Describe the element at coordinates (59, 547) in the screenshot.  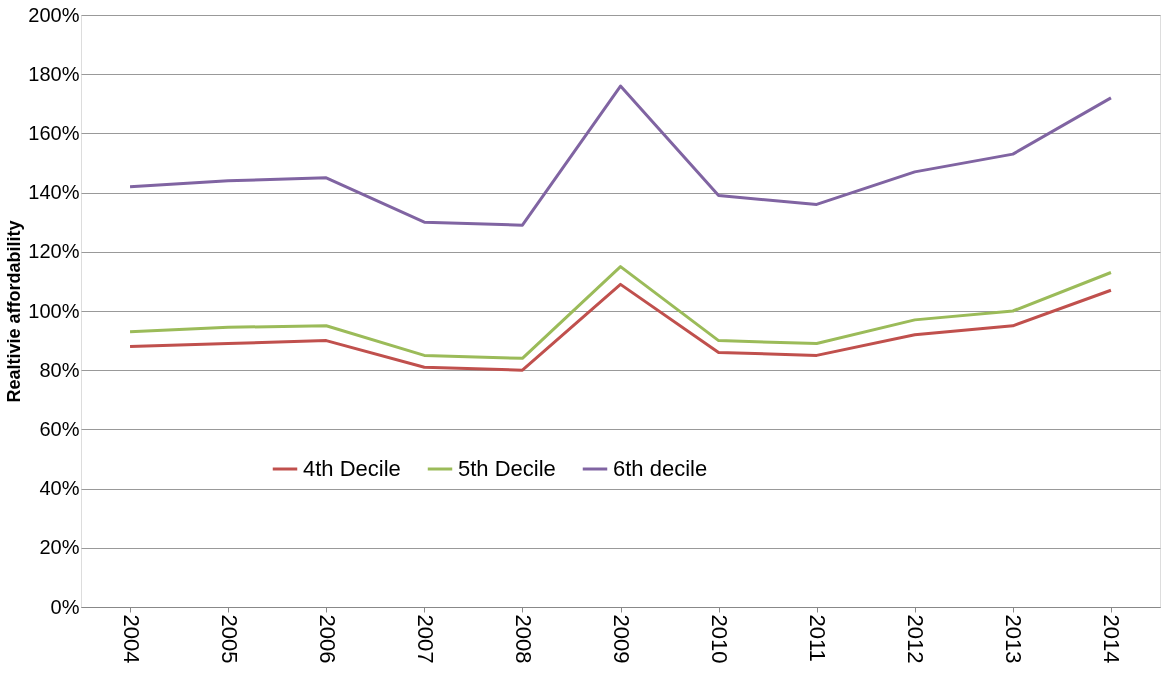
I see `y-tick-label: 20%` at that location.